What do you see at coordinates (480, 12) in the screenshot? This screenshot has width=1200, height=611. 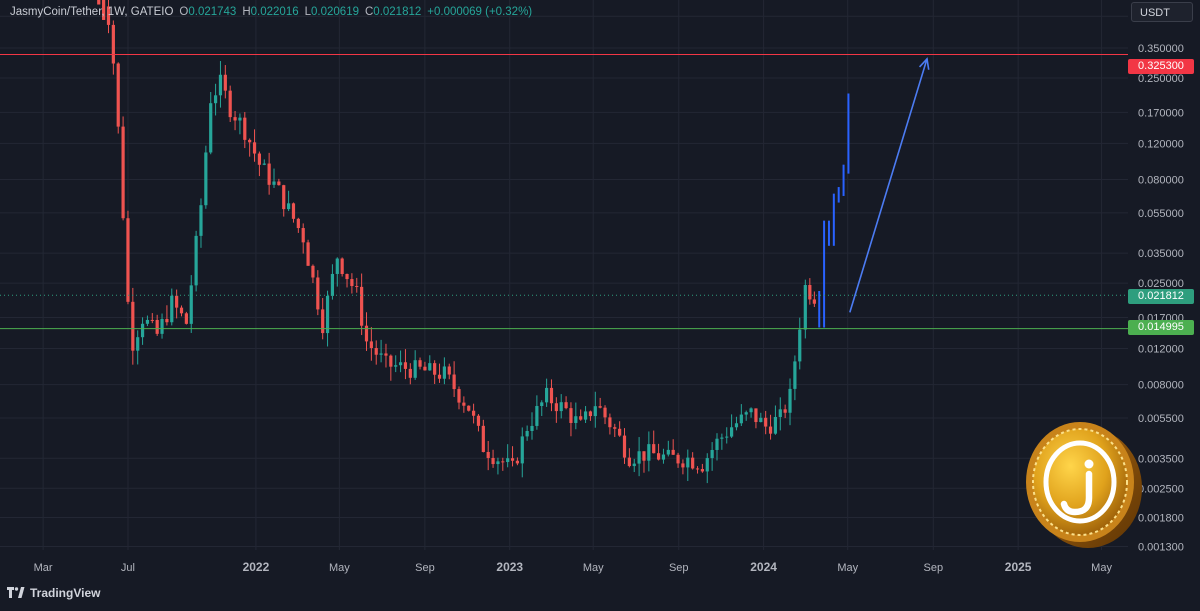 I see `change-value: +0.000069 (+0.32%)` at bounding box center [480, 12].